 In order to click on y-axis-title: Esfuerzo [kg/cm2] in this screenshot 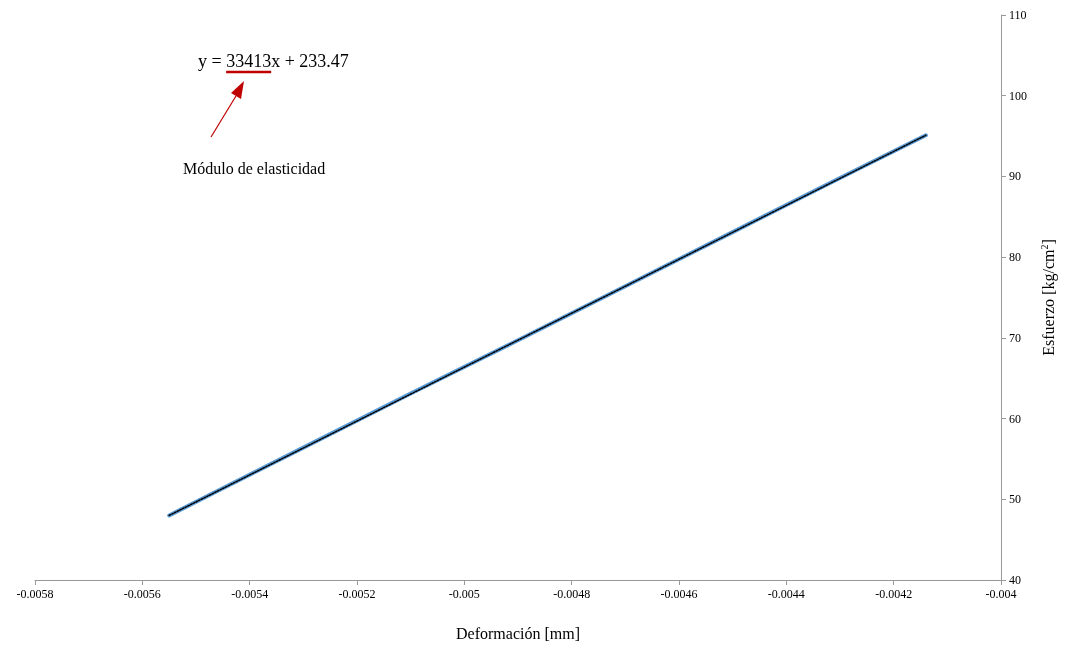, I will do `click(1048, 297)`.